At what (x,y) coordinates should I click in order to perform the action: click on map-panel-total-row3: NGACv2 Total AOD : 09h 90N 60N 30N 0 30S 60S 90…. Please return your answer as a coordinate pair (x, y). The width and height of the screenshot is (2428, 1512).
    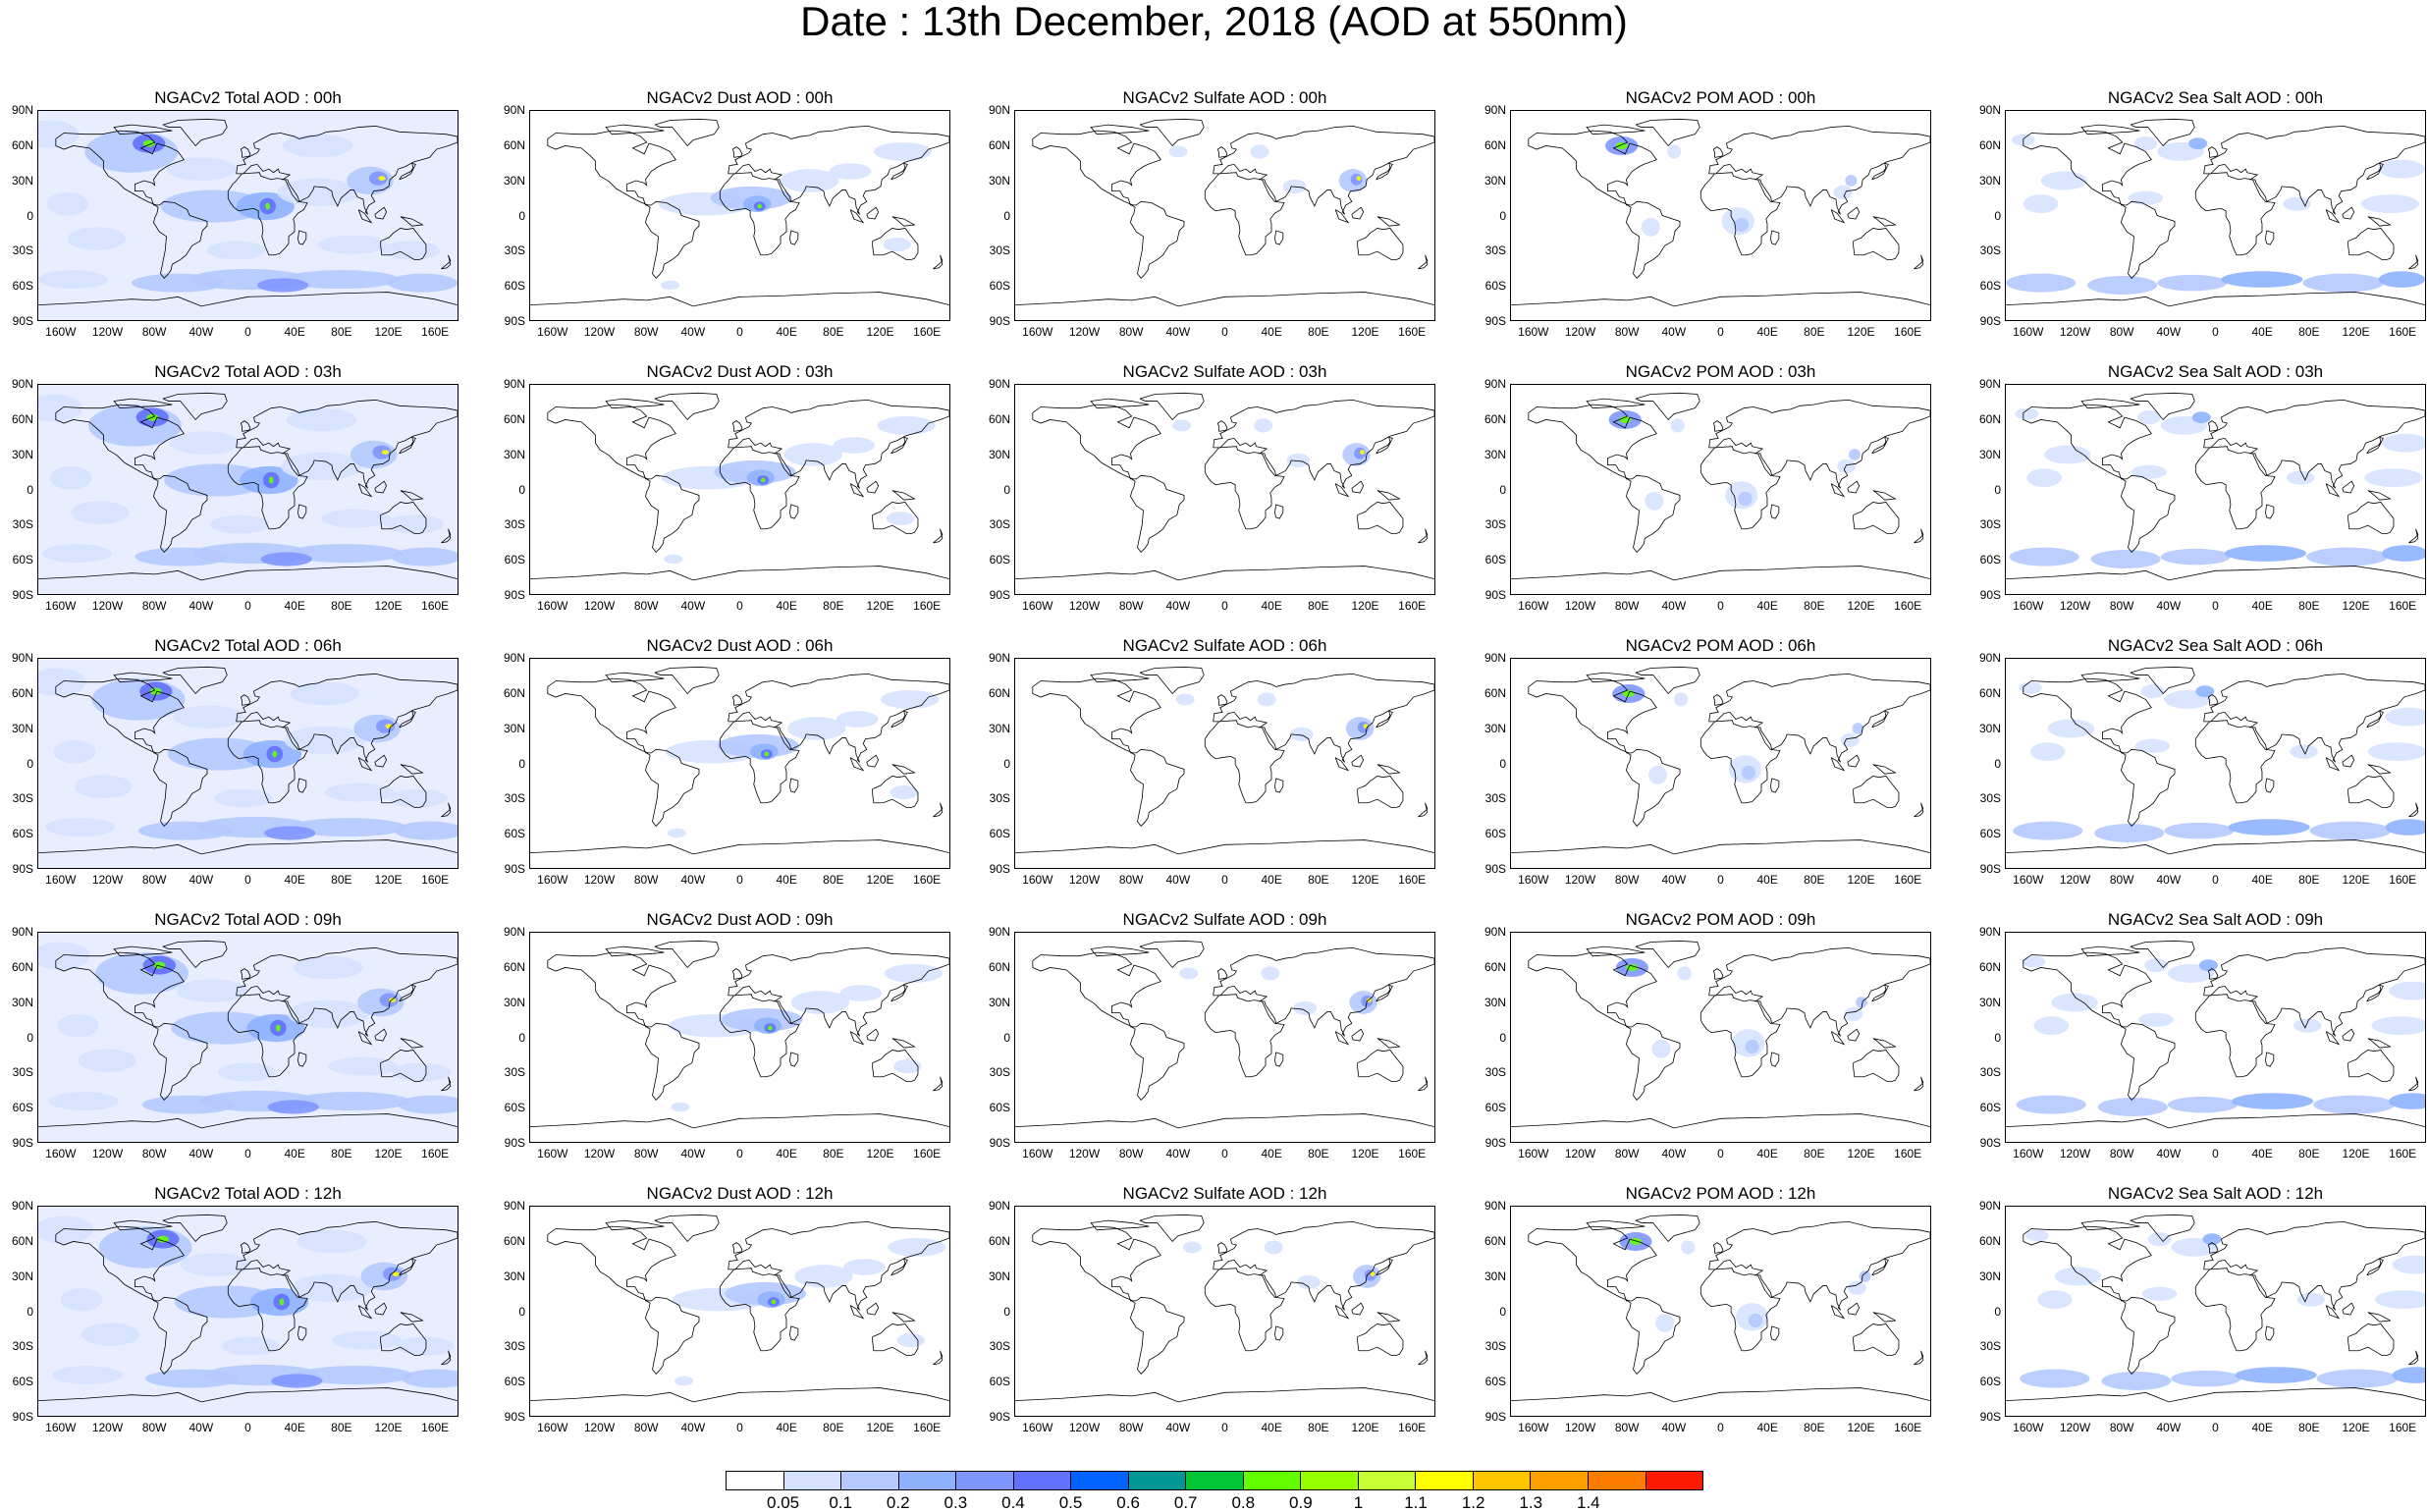
    Looking at the image, I should click on (240, 1042).